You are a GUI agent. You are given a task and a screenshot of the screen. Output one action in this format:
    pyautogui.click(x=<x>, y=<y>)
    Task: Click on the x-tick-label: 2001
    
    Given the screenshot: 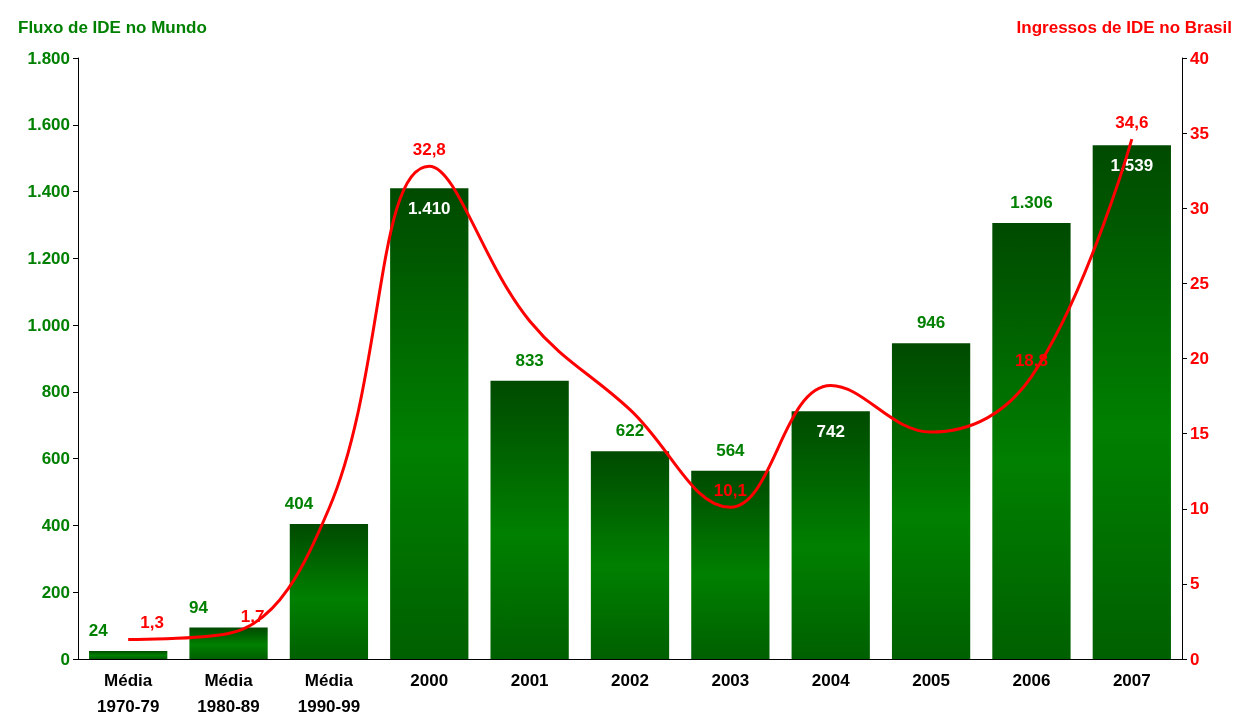 What is the action you would take?
    pyautogui.click(x=529, y=680)
    